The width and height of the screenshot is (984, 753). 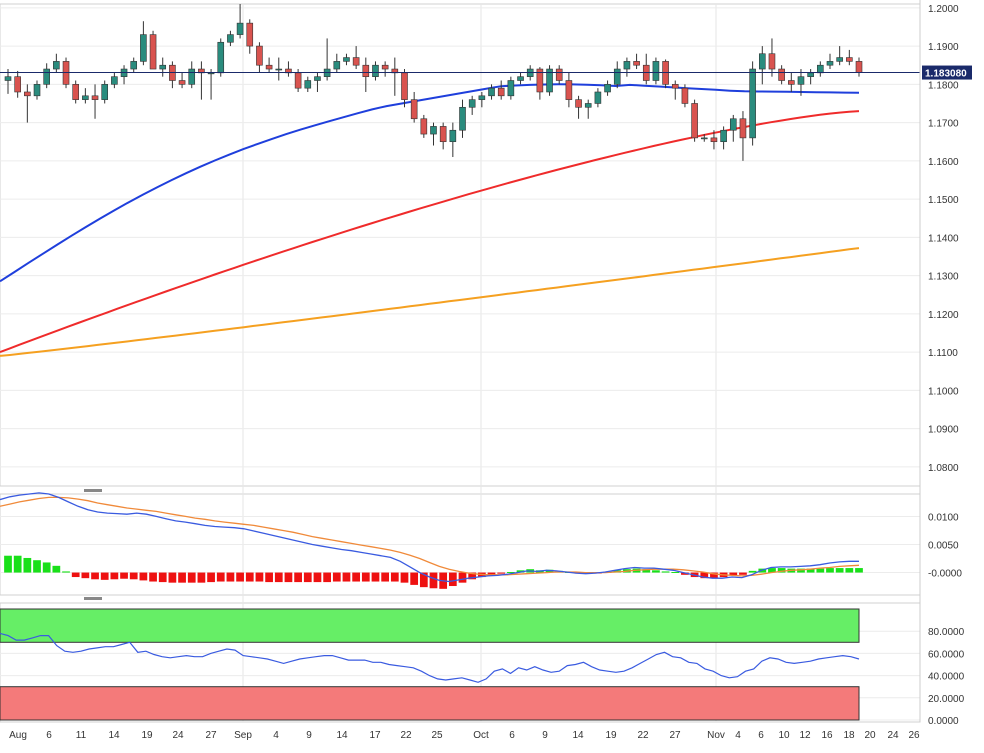 I want to click on x-tick-label: 17, so click(x=375, y=735).